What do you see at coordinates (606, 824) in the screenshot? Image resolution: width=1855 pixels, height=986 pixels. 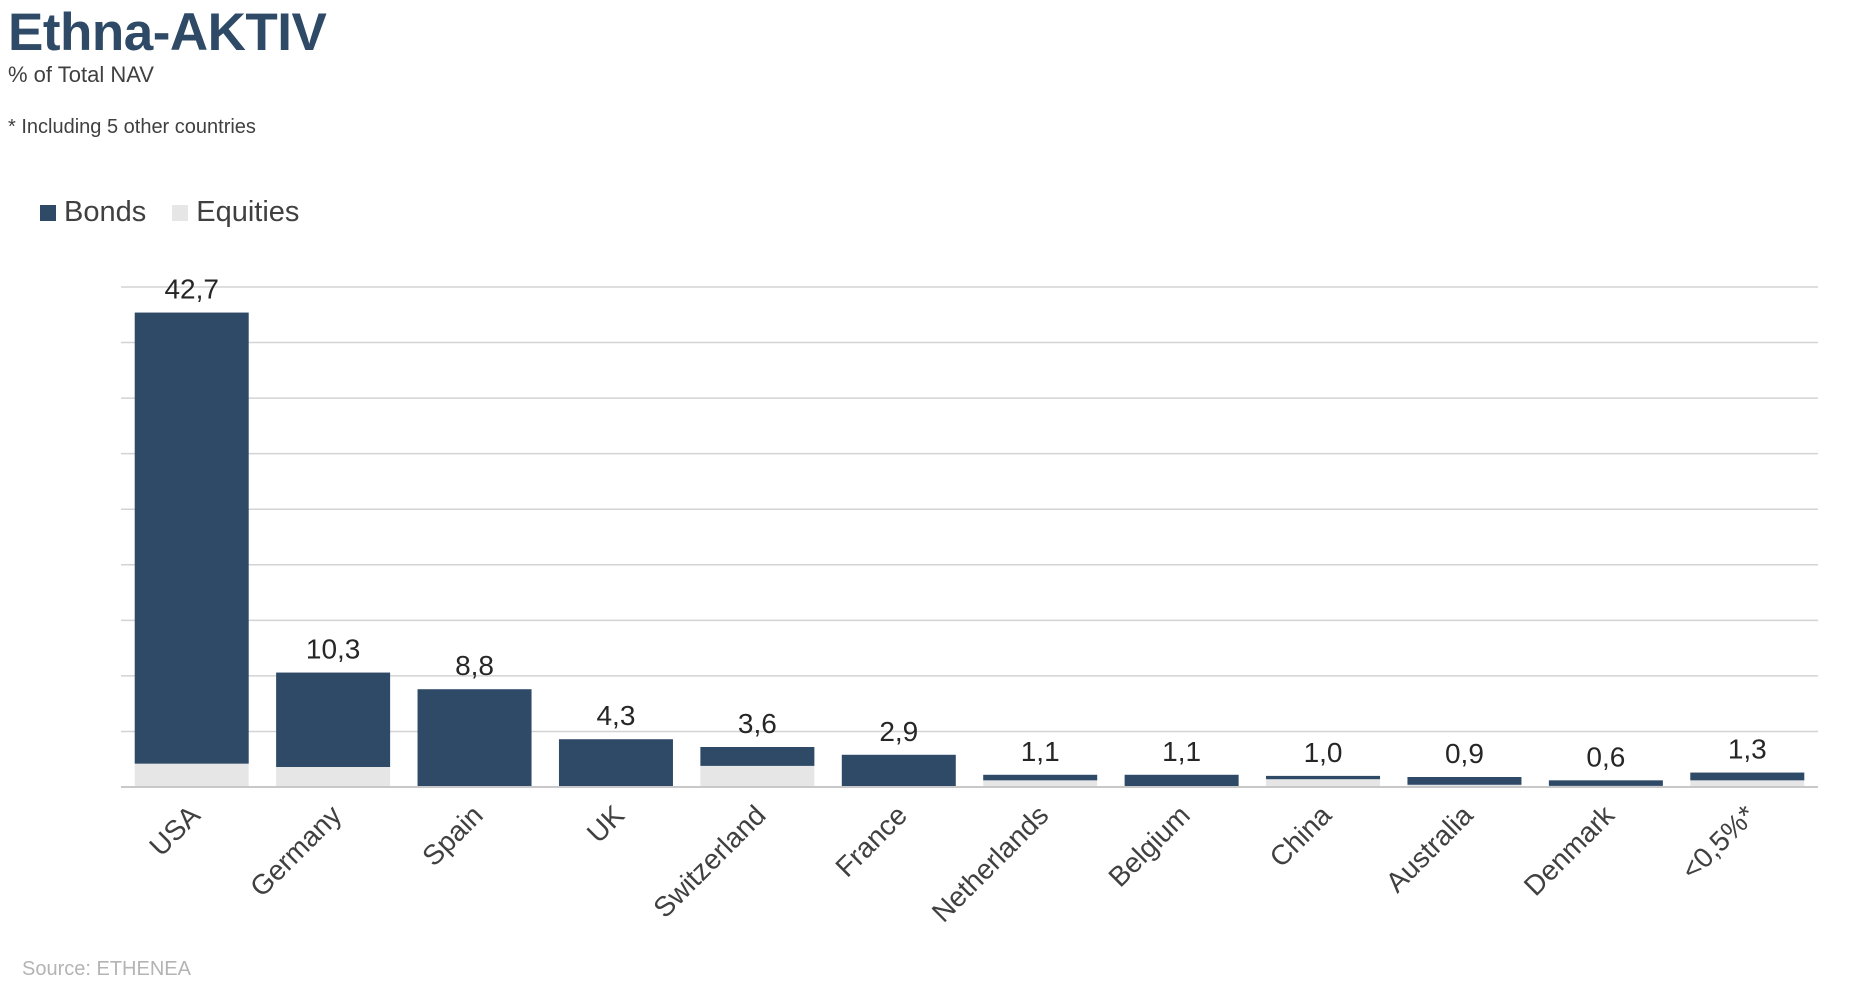 I see `tick-label: UK` at bounding box center [606, 824].